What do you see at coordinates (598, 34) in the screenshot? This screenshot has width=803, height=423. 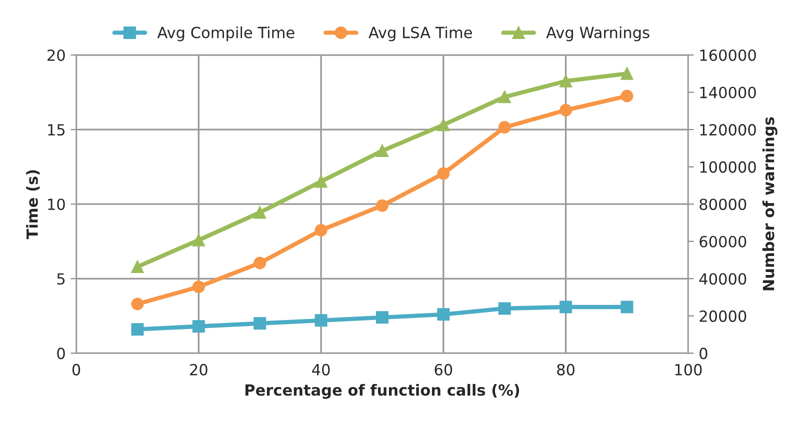 I see `legend-label: Avg Warnings` at bounding box center [598, 34].